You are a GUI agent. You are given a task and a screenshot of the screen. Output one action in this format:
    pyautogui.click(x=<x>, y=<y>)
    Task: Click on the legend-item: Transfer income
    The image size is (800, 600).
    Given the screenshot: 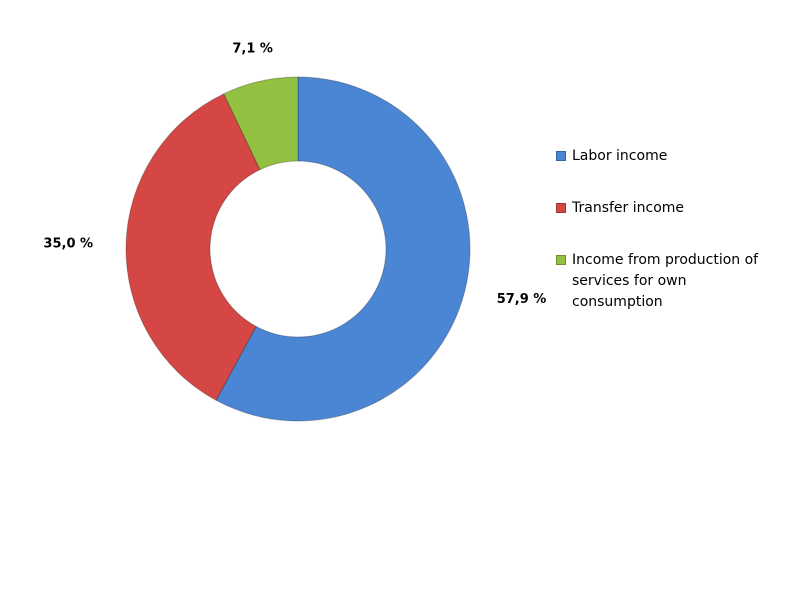 What is the action you would take?
    pyautogui.click(x=666, y=208)
    